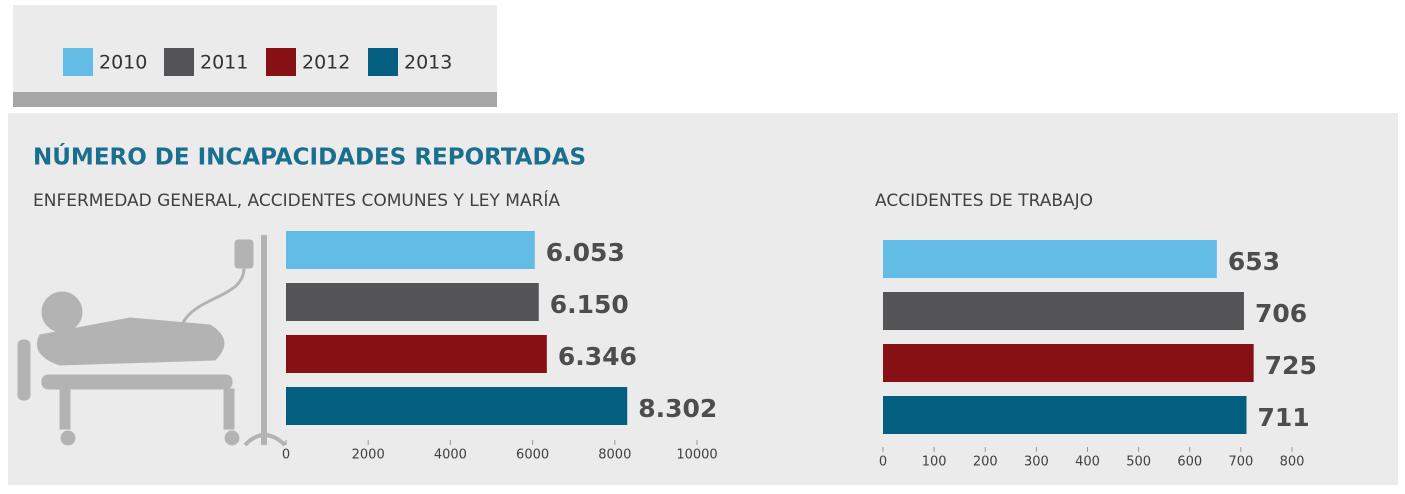 This screenshot has width=1405, height=494. What do you see at coordinates (1087, 462) in the screenshot?
I see `x-tick-label: 400` at bounding box center [1087, 462].